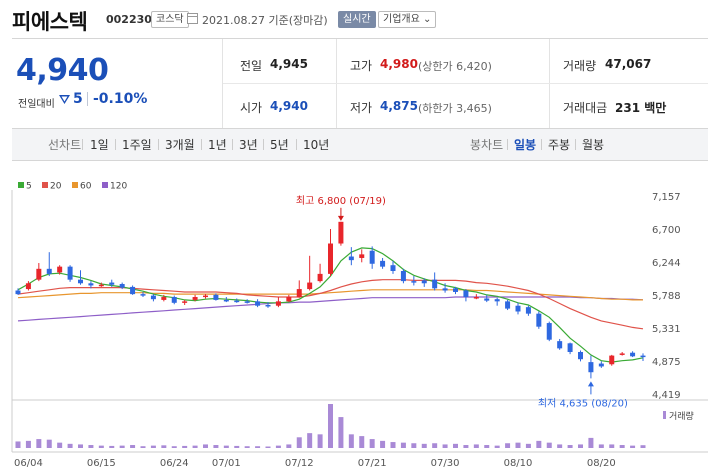  I want to click on tab-candle-monthly: 월봉, so click(593, 145).